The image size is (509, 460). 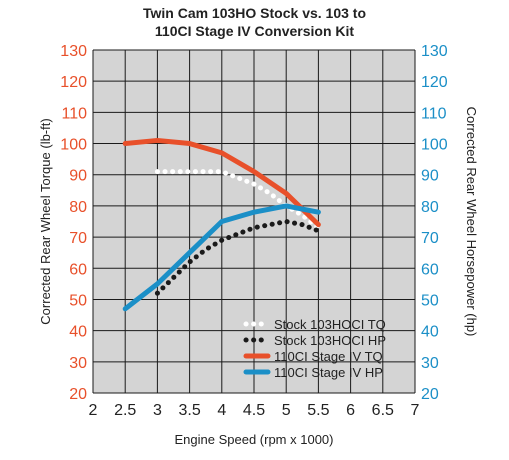 I want to click on right-y-tick-label: 60, so click(x=430, y=269).